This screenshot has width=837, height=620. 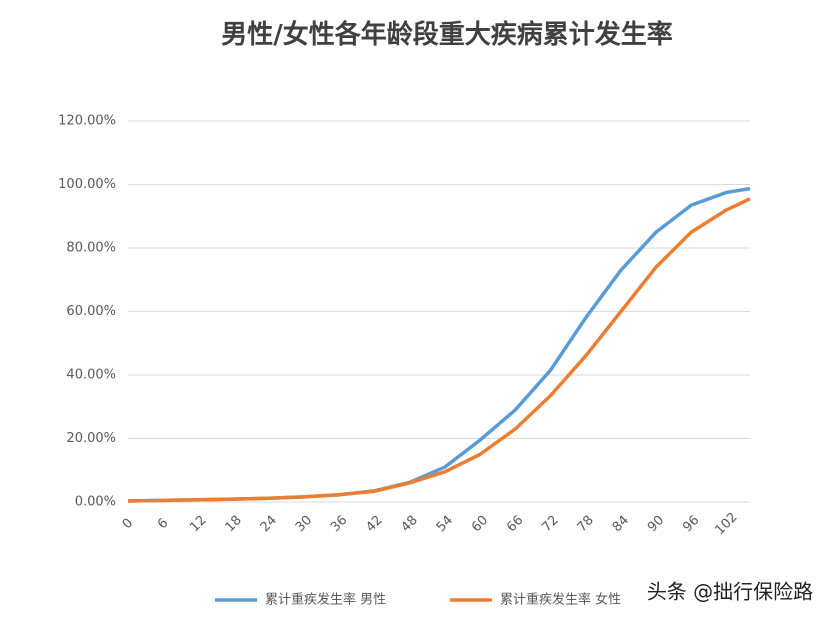 I want to click on x-tick-label: 54, so click(x=445, y=524).